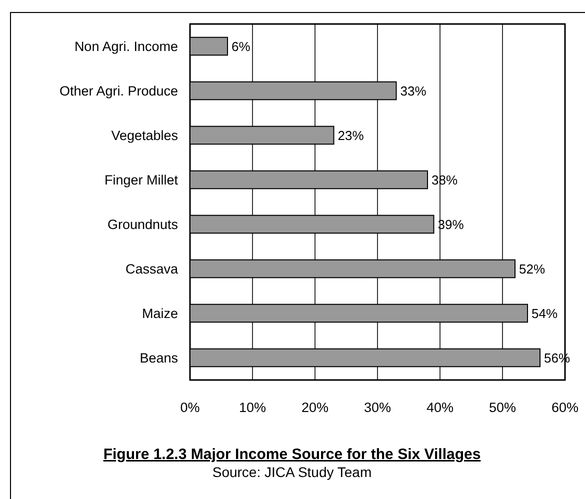 The image size is (585, 499). Describe the element at coordinates (144, 135) in the screenshot. I see `y-tick-label: Vegetables` at that location.